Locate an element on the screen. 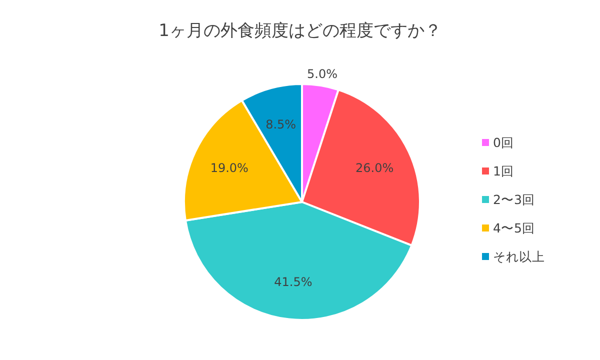 The image size is (600, 360). data-label: 41.5% is located at coordinates (293, 281).